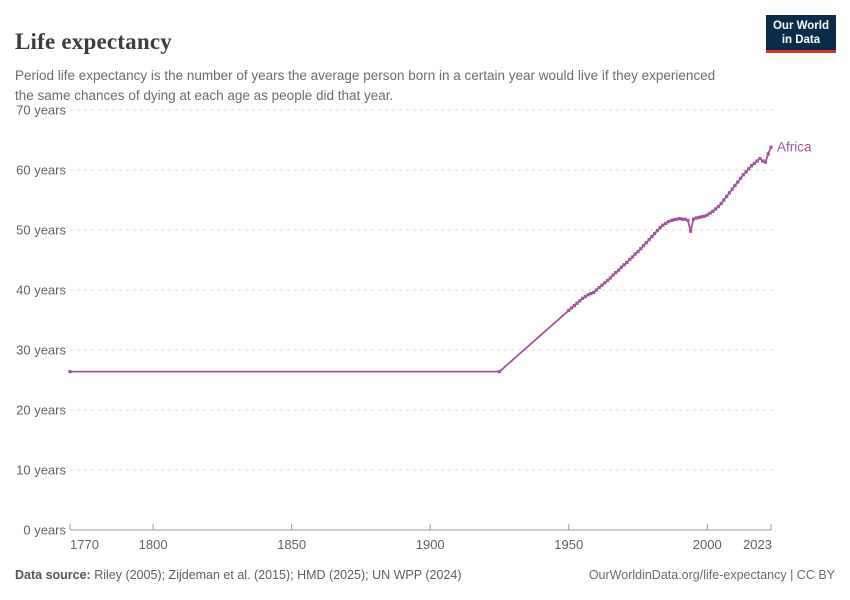 The height and width of the screenshot is (600, 850). What do you see at coordinates (41, 470) in the screenshot?
I see `y-axis-tick-label: 10 years` at bounding box center [41, 470].